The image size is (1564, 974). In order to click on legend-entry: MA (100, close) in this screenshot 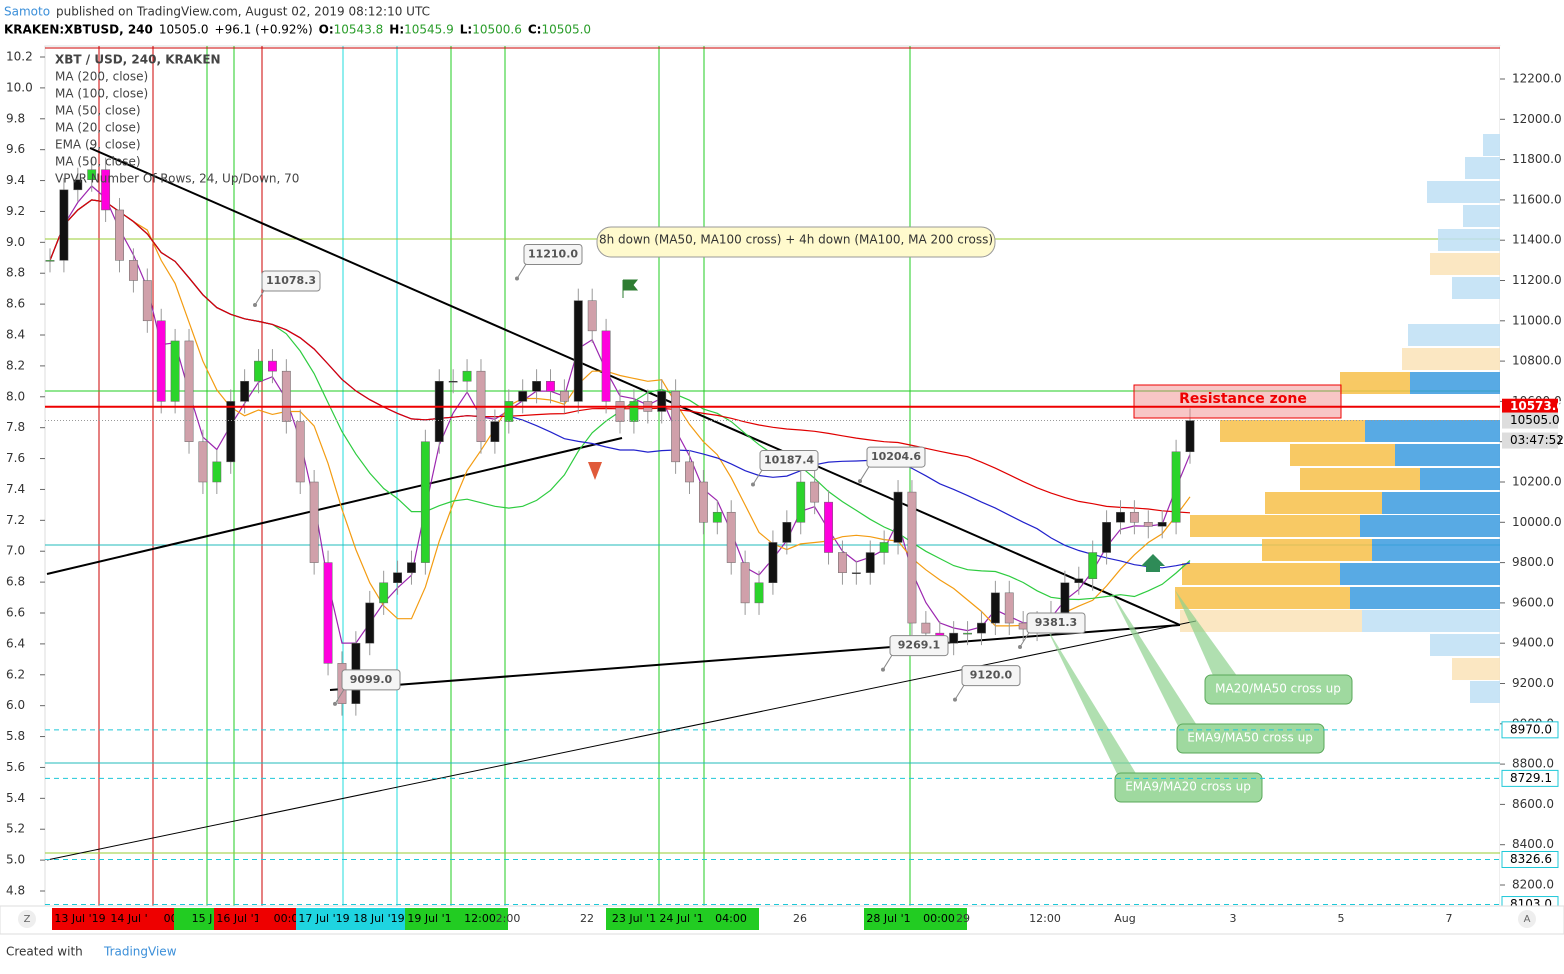, I will do `click(101, 94)`.